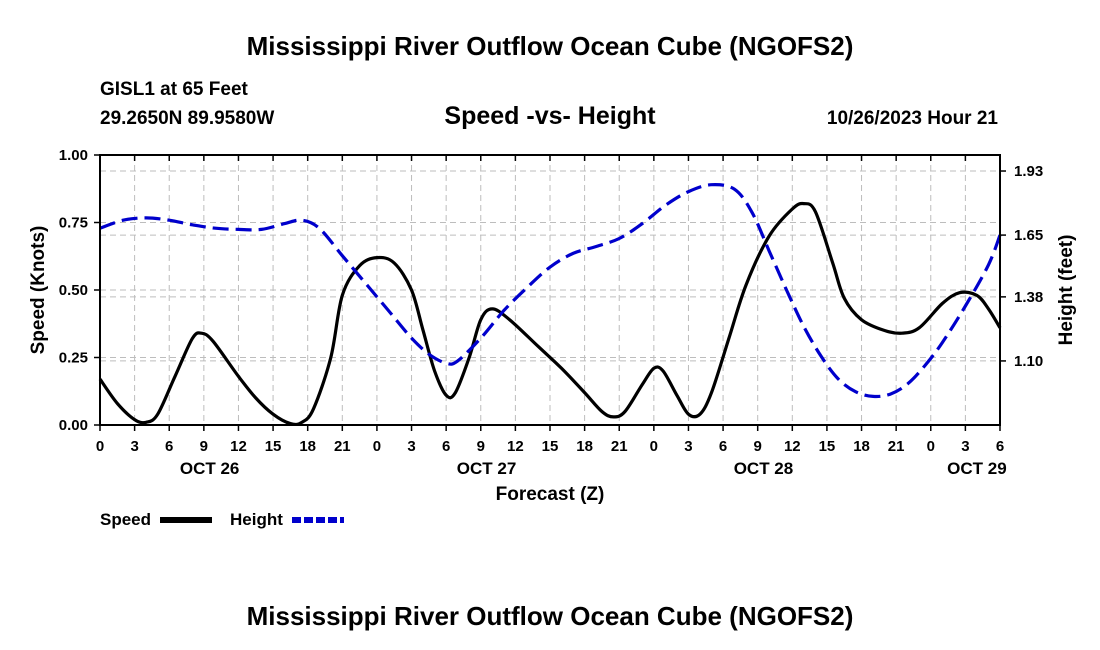 The height and width of the screenshot is (650, 1100). I want to click on y2-tick-label: 1.38, so click(1028, 297).